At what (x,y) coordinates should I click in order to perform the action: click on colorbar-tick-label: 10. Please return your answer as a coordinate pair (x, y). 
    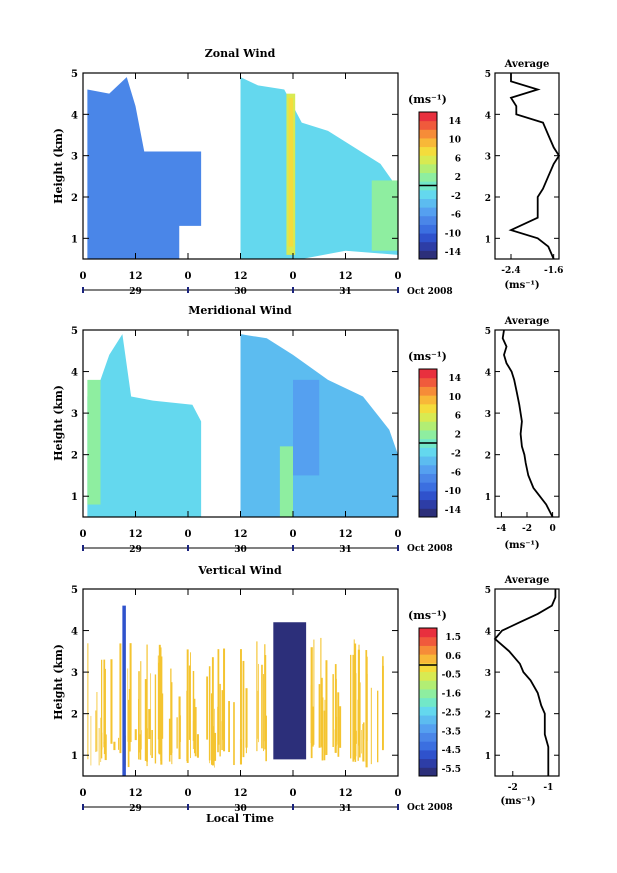
    Looking at the image, I should click on (454, 141).